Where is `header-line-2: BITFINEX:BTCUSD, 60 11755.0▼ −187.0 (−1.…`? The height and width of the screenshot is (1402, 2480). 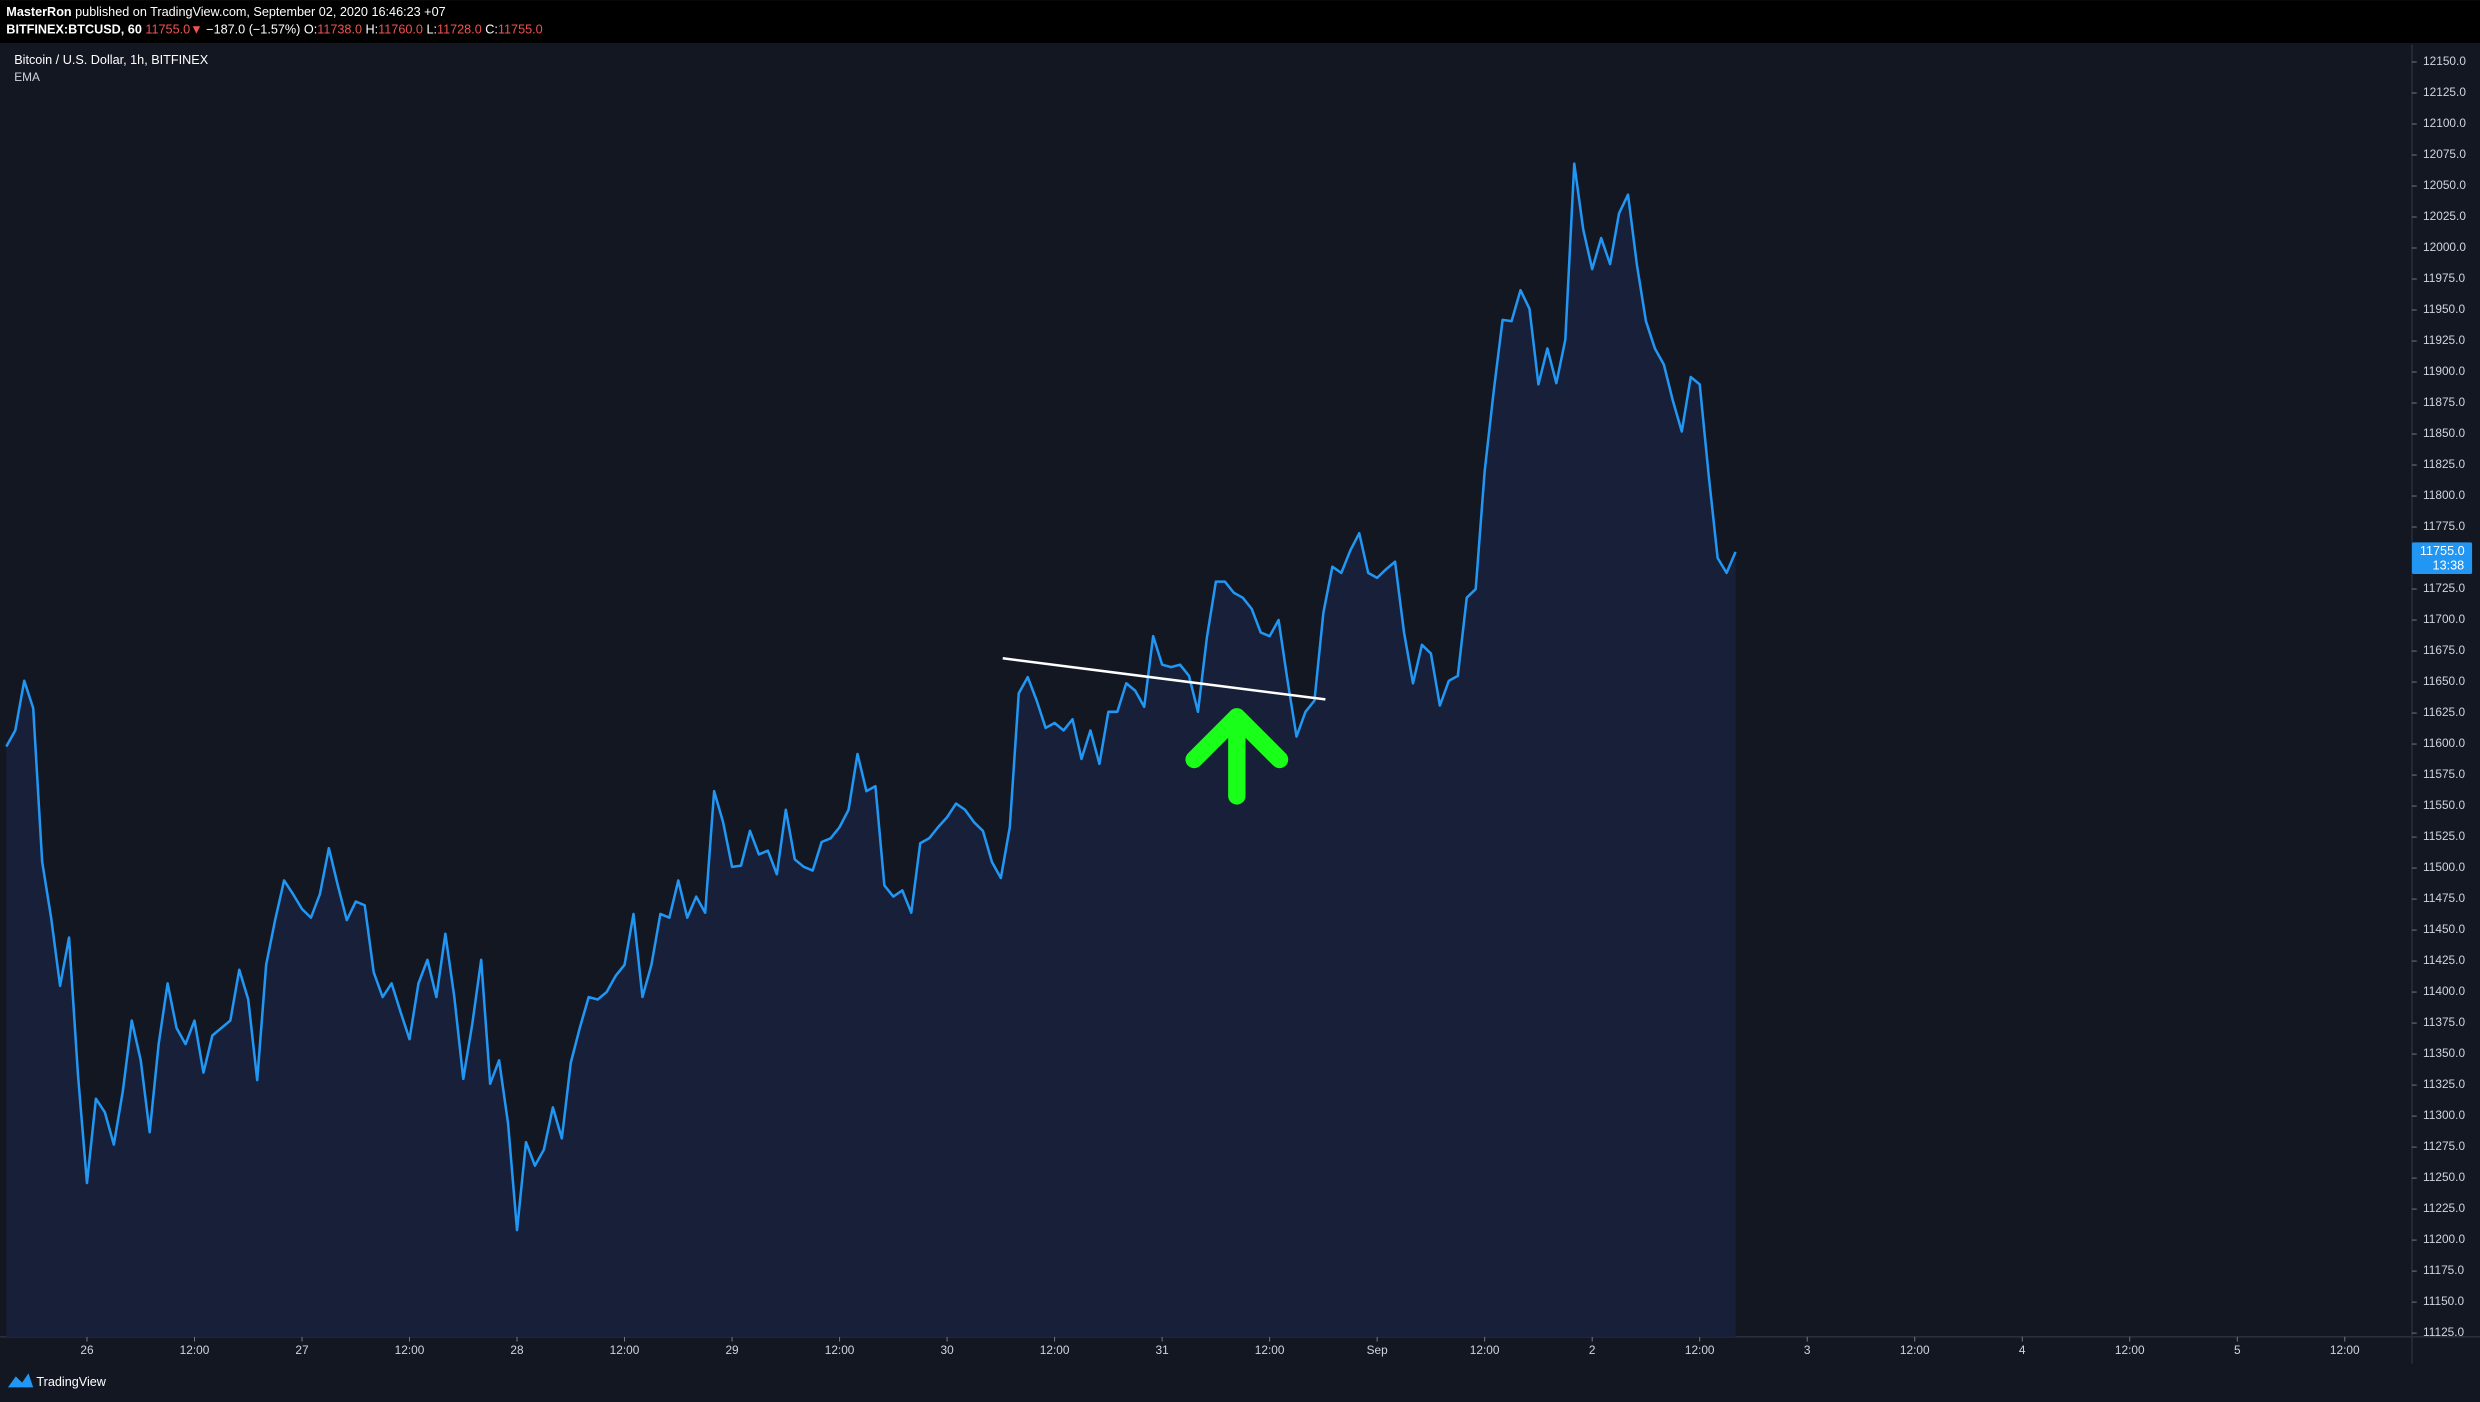 header-line-2: BITFINEX:BTCUSD, 60 11755.0▼ −187.0 (−1.… is located at coordinates (274, 30).